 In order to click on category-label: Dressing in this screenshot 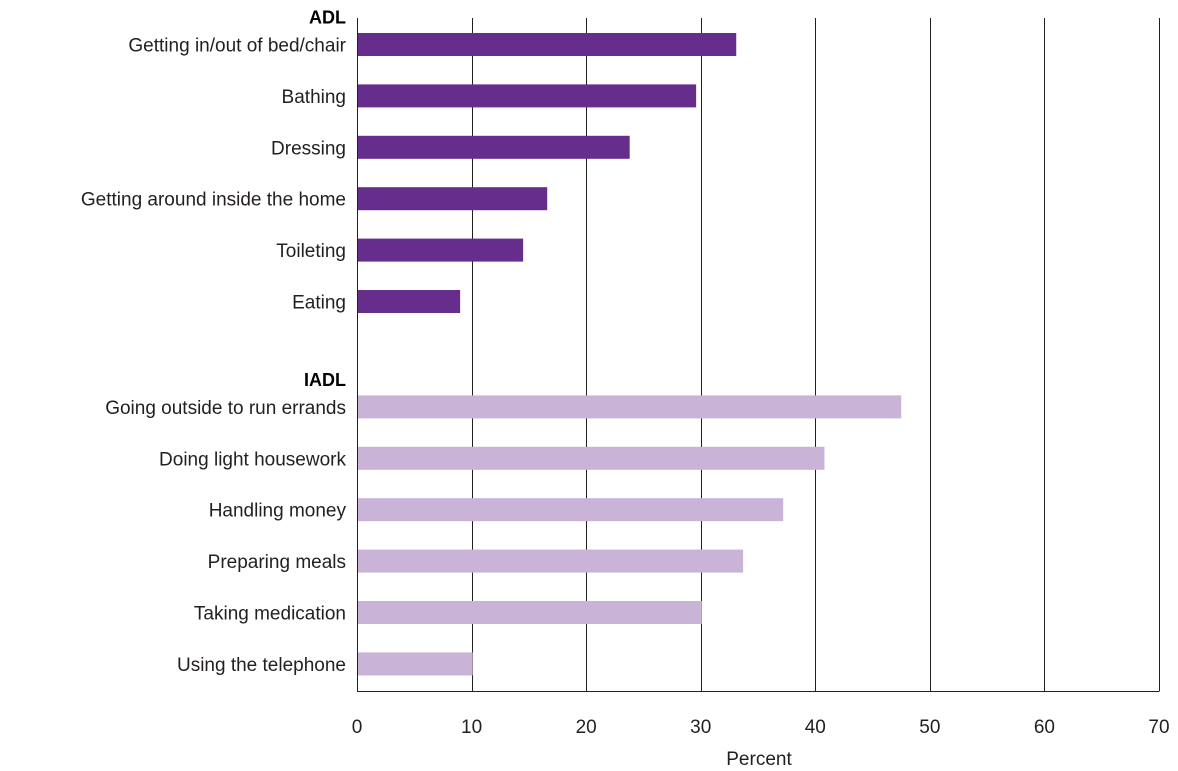, I will do `click(308, 148)`.